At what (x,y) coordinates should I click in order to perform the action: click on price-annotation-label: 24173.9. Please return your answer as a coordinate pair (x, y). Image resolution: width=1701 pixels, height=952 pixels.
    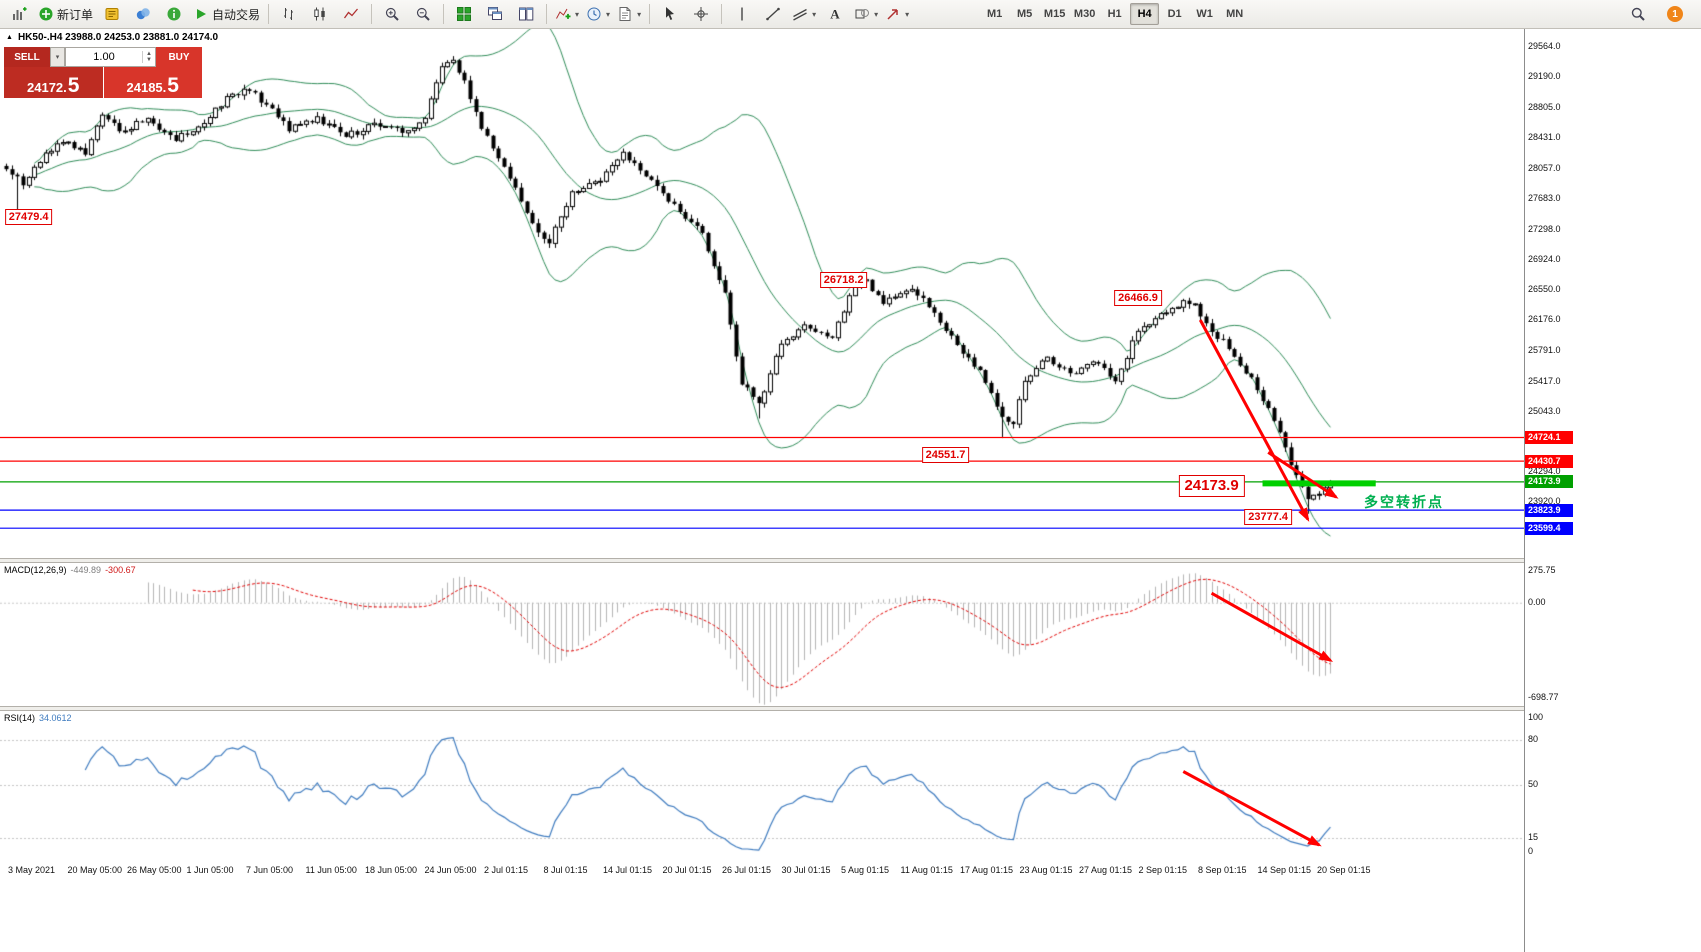
    Looking at the image, I should click on (1211, 486).